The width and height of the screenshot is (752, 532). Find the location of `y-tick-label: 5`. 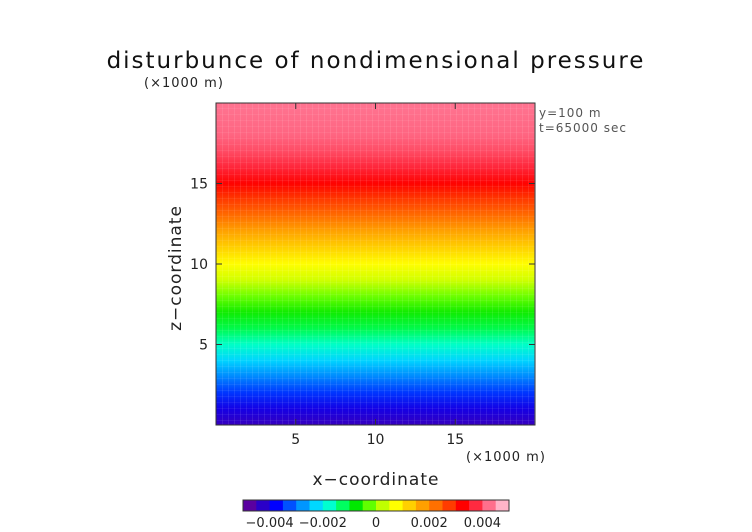

y-tick-label: 5 is located at coordinates (203, 346).